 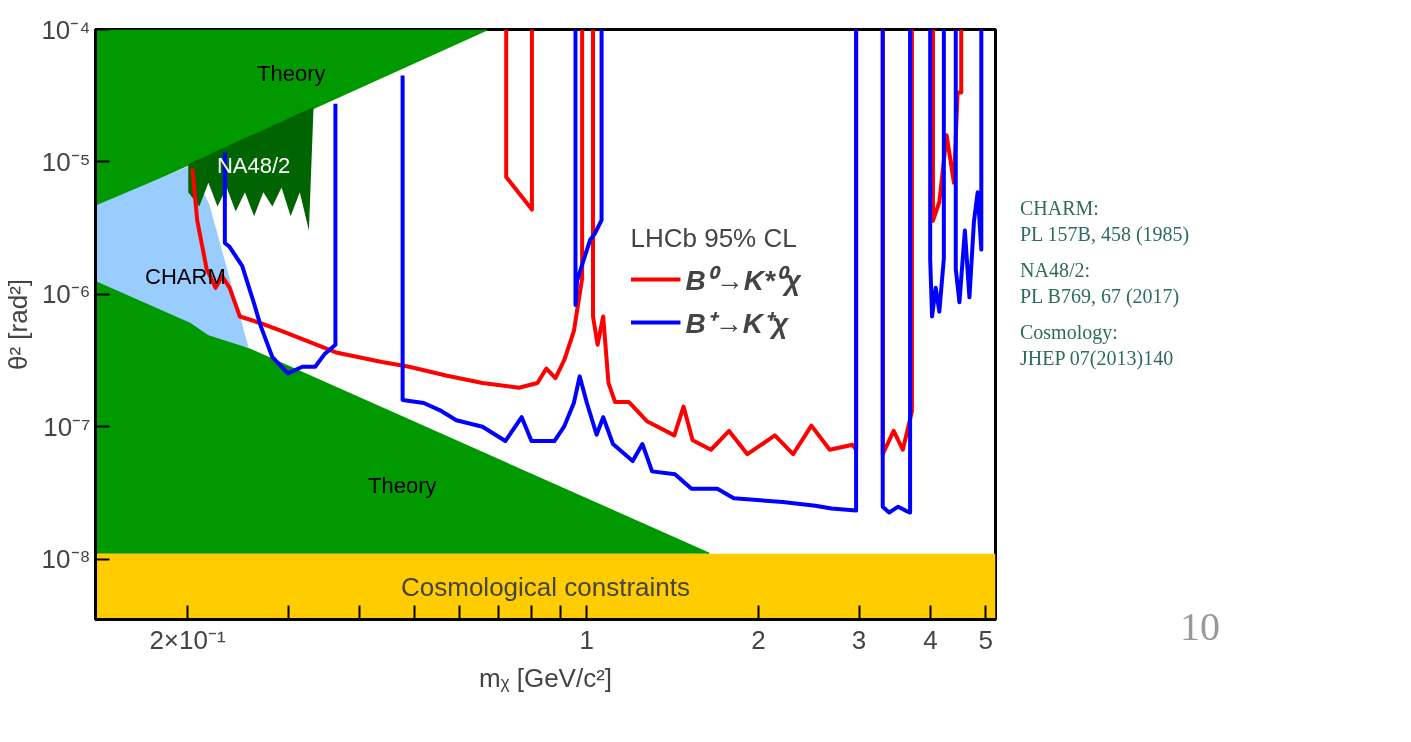 I want to click on series-label: Theory, so click(x=291, y=74).